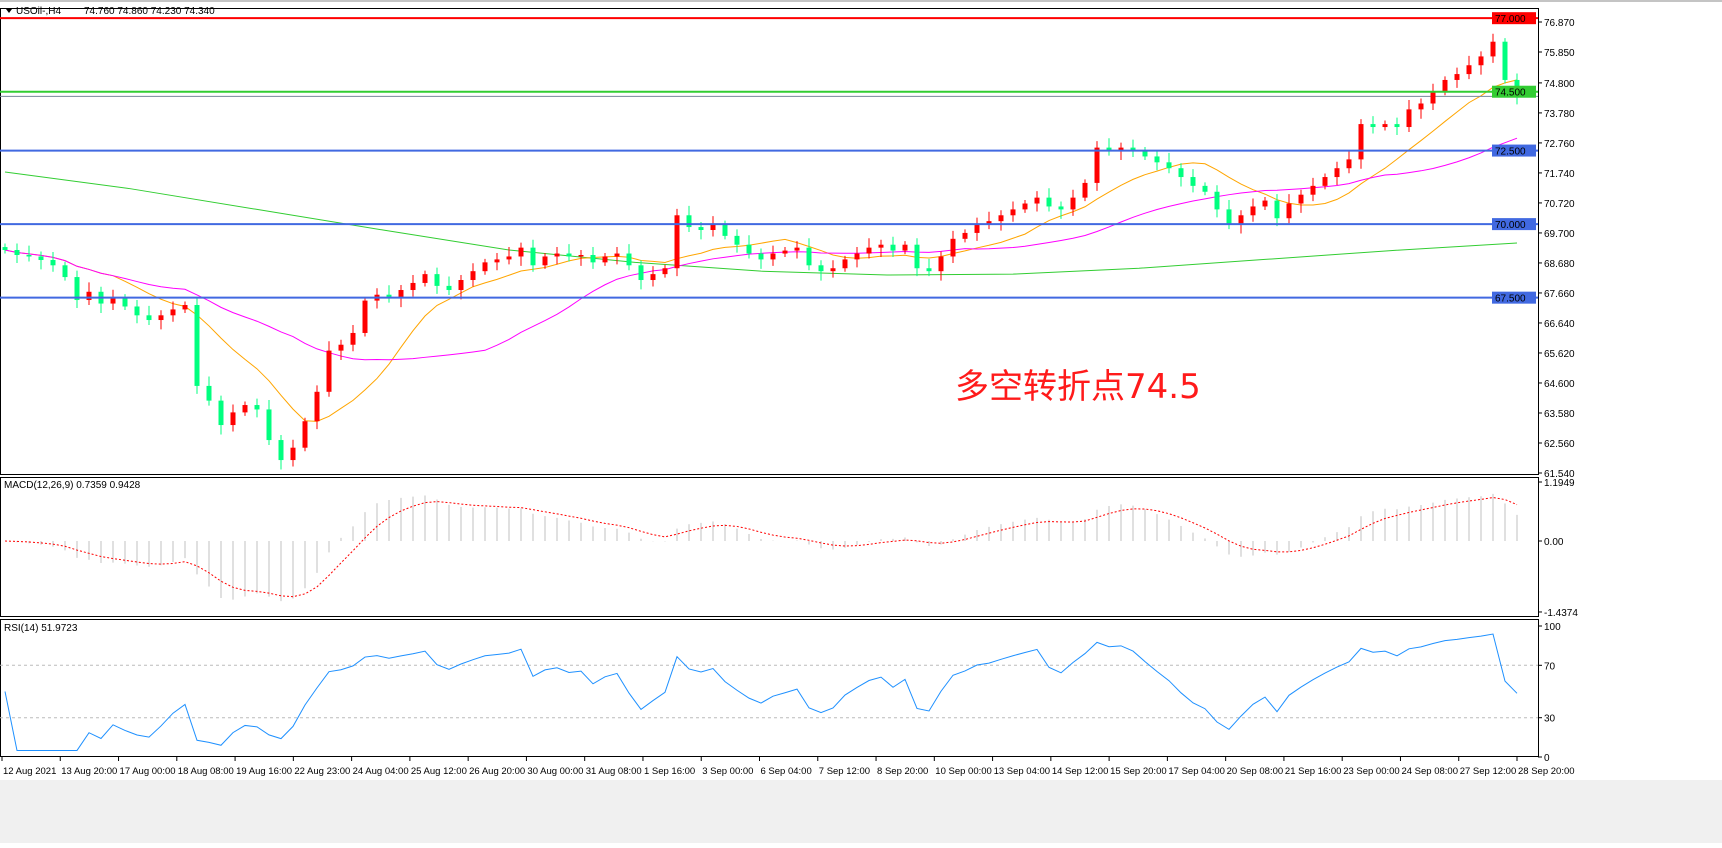  Describe the element at coordinates (9, 11) in the screenshot. I see `dropdown-triangle-icon` at that location.